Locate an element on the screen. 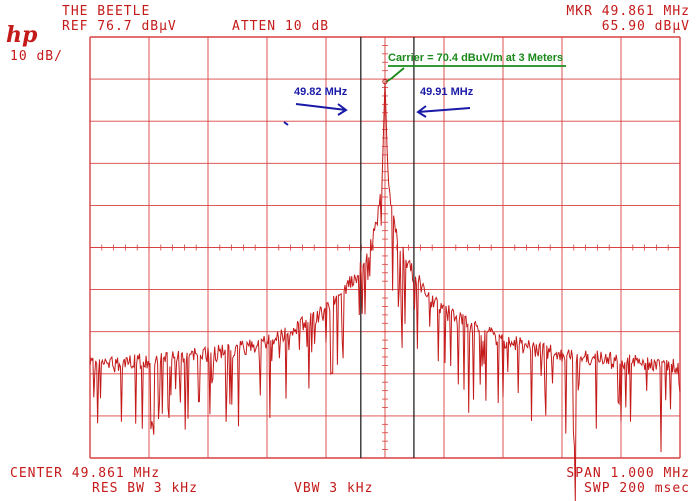  video-bandwidth: VBW 3 kHz is located at coordinates (334, 488).